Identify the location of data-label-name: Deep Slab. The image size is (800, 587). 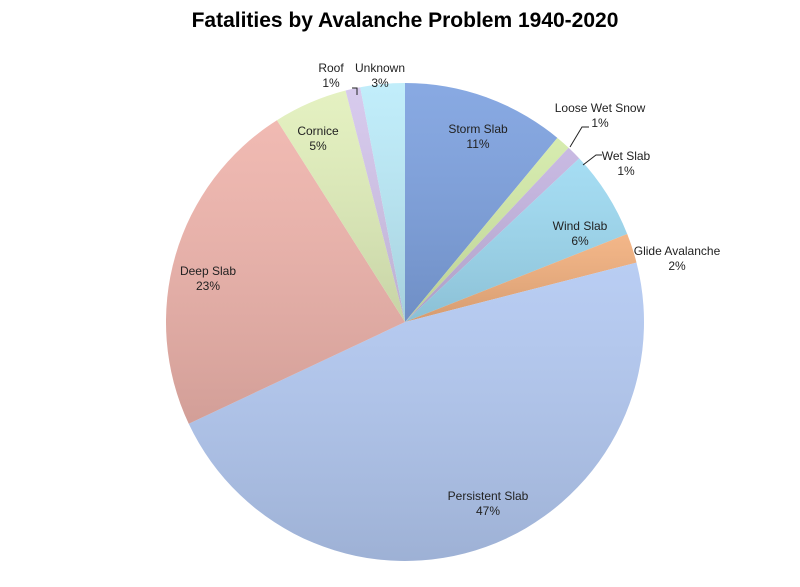
(208, 271).